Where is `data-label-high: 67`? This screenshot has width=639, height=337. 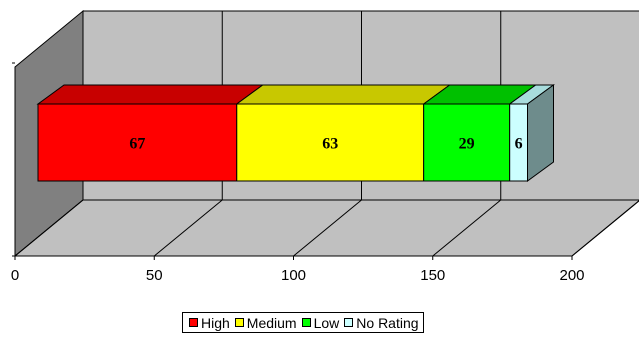
data-label-high: 67 is located at coordinates (137, 144).